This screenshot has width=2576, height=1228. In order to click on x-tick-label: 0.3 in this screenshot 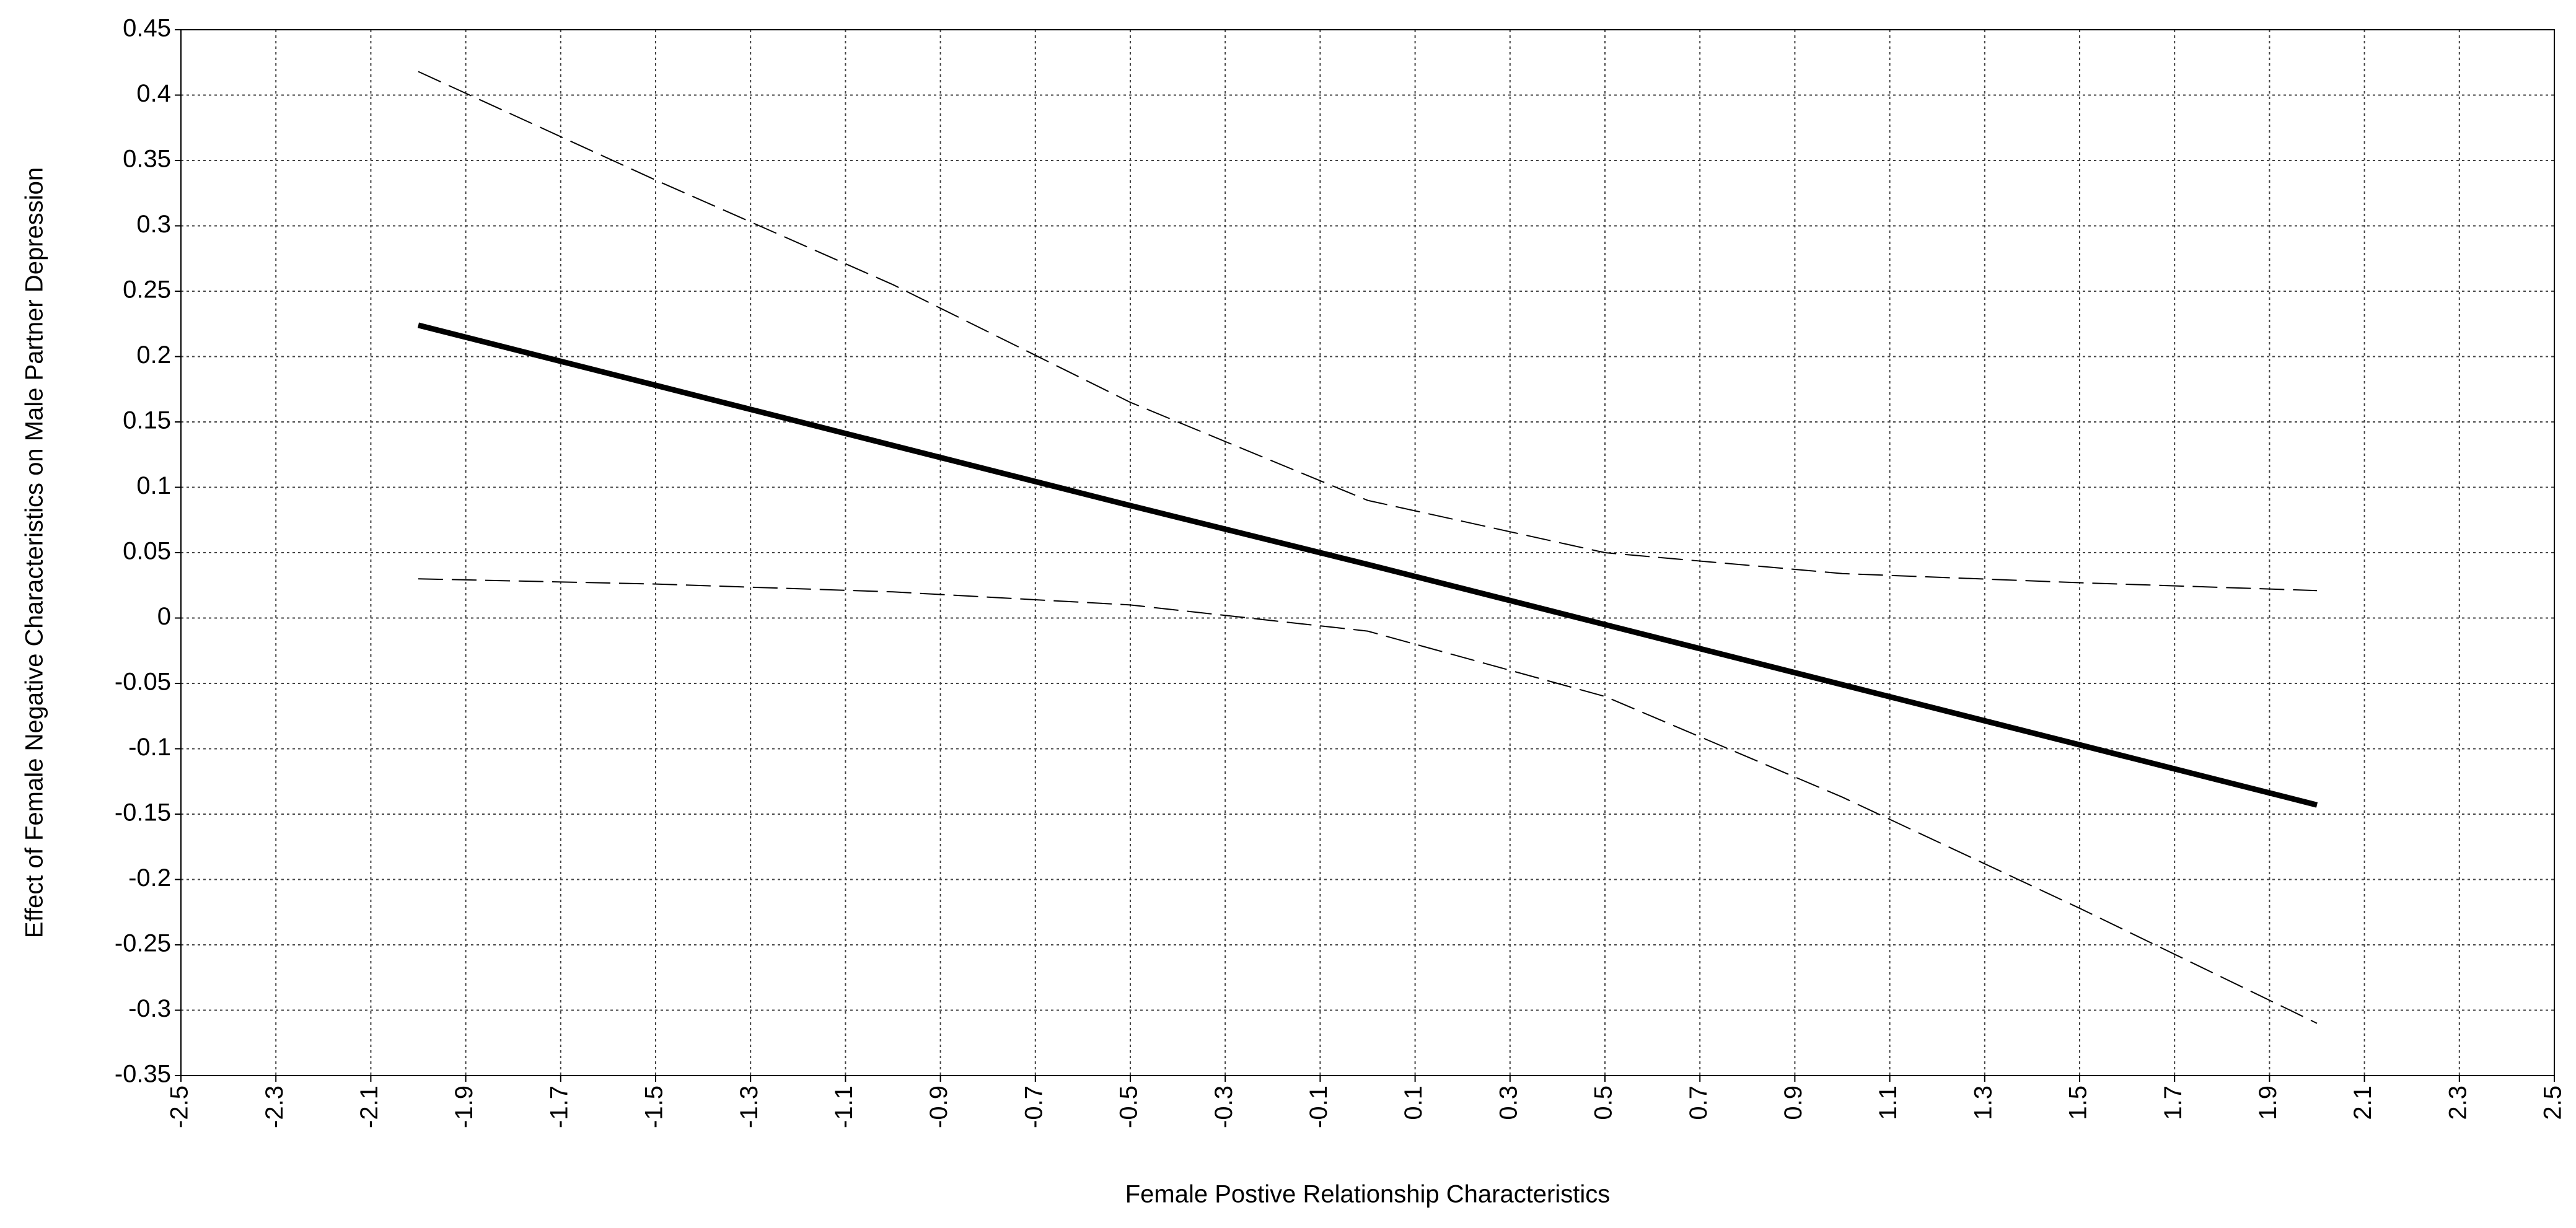, I will do `click(1509, 1102)`.